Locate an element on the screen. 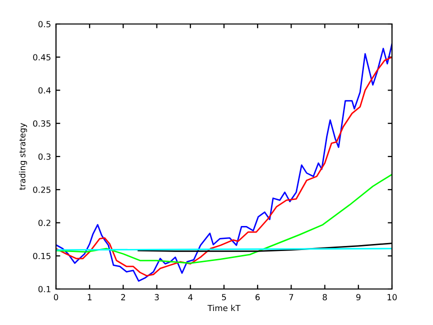  y-tick-label: 0.5 is located at coordinates (44, 24).